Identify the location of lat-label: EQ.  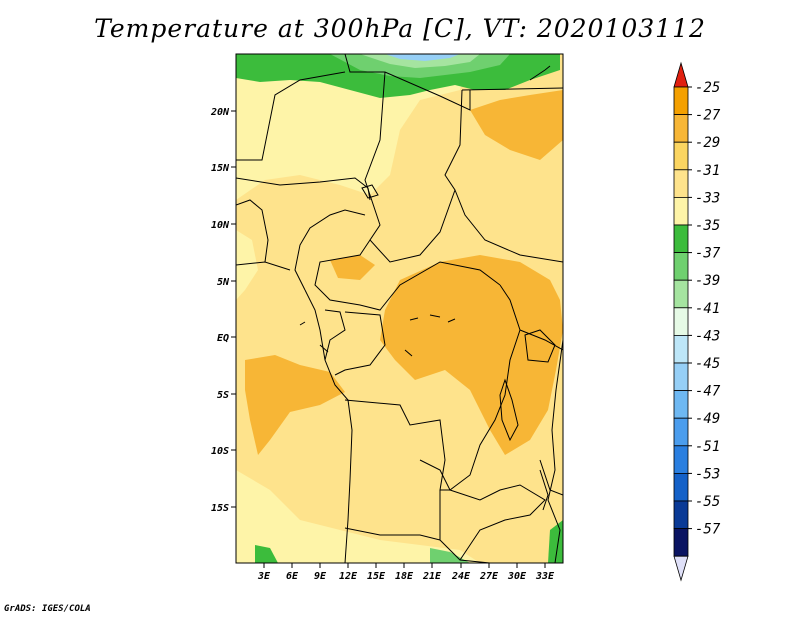
(223, 338).